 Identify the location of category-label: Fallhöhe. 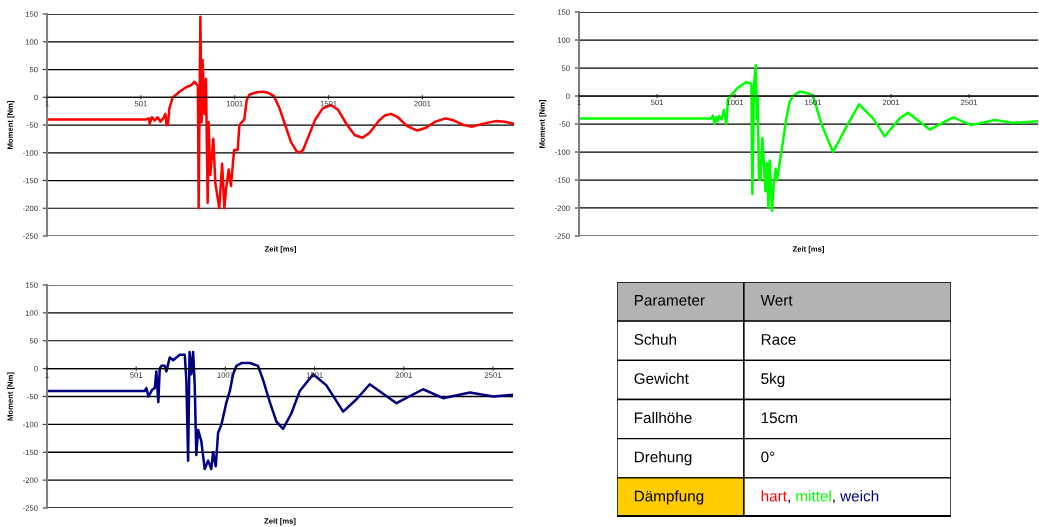
(663, 417).